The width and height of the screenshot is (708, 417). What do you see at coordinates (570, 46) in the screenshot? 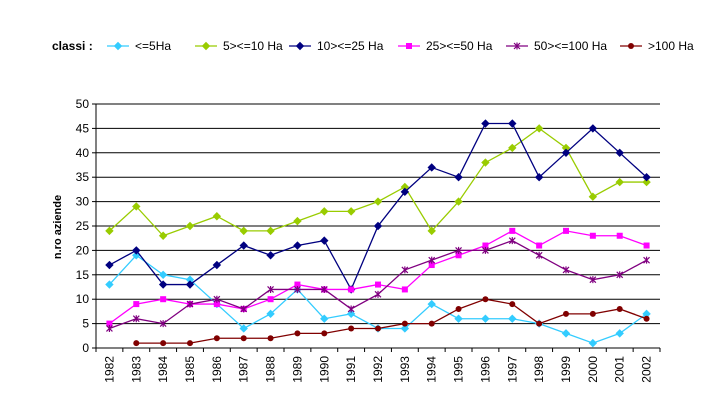
I see `legend-label: 50><=100 Ha` at bounding box center [570, 46].